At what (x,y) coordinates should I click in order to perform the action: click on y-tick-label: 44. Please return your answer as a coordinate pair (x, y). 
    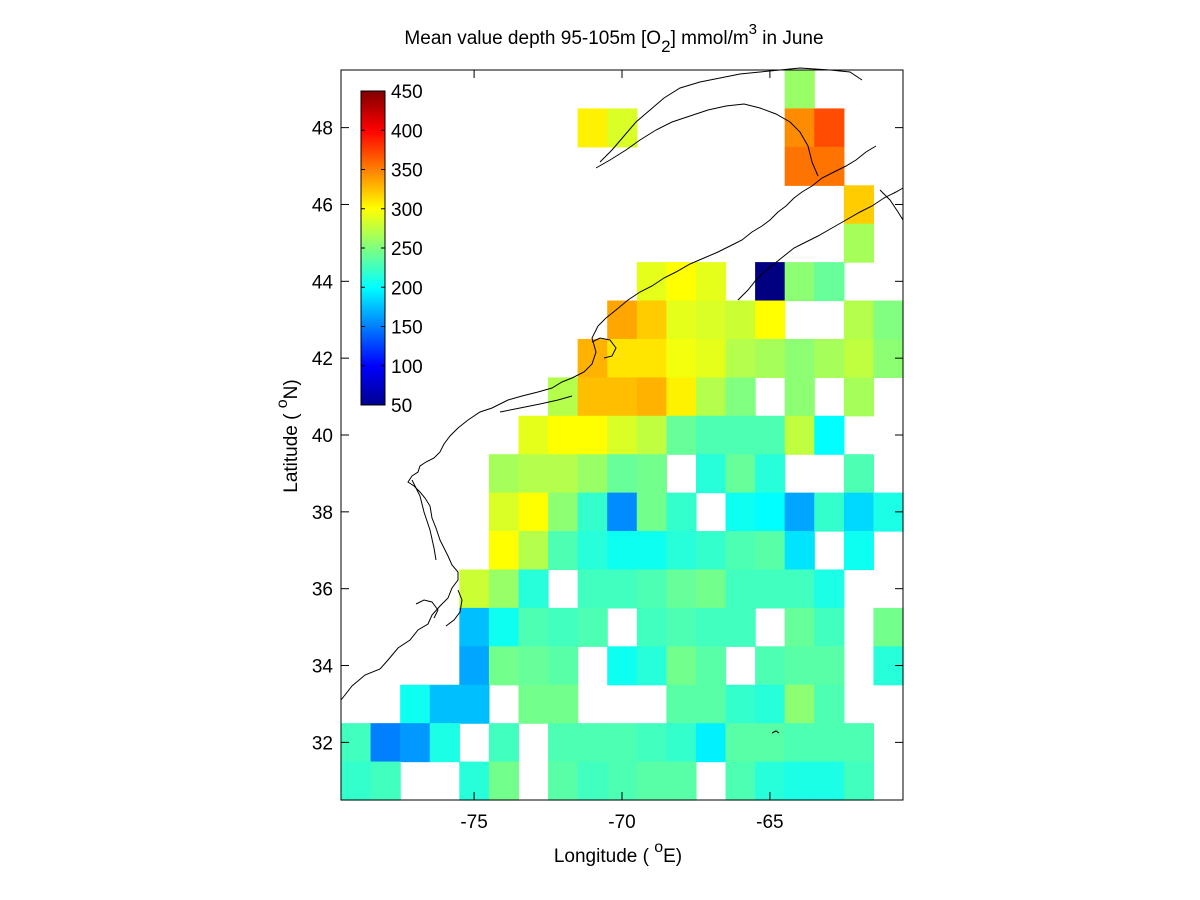
    Looking at the image, I should click on (323, 282).